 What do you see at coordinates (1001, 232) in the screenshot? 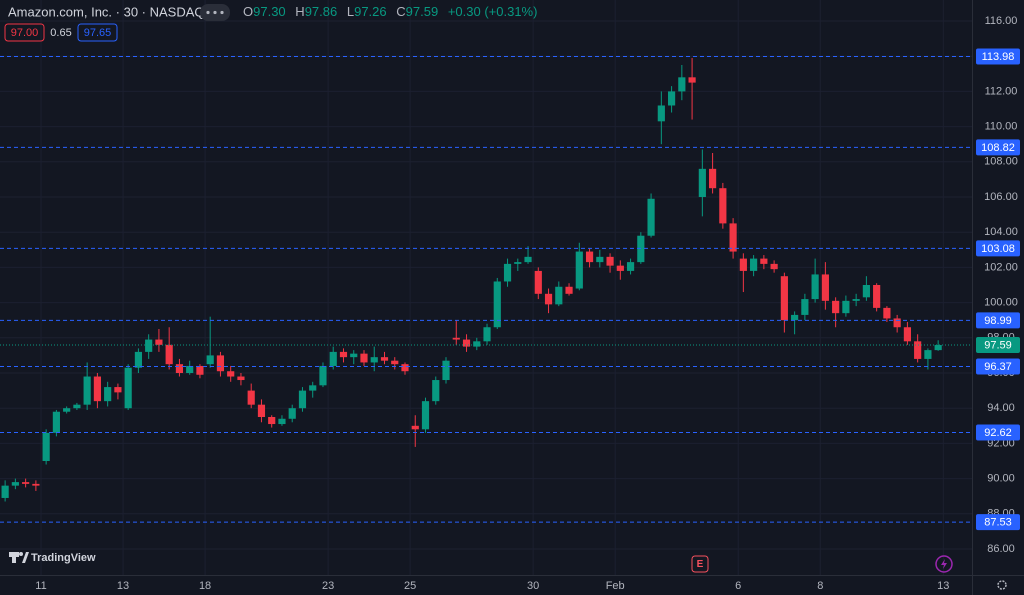
I see `y-tick-label: 104.00` at bounding box center [1001, 232].